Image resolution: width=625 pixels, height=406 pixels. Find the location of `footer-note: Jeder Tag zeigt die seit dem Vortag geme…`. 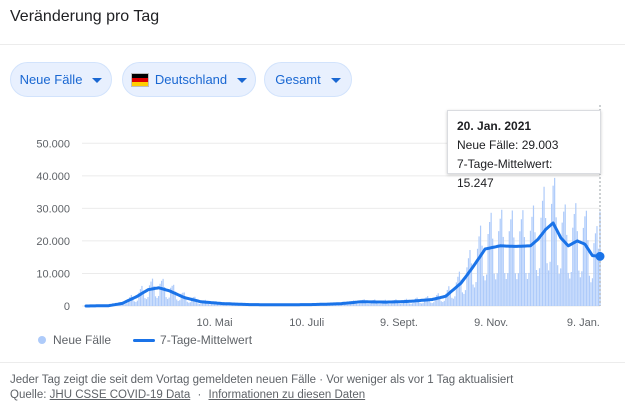

footer-note: Jeder Tag zeigt die seit dem Vortag geme… is located at coordinates (262, 380).